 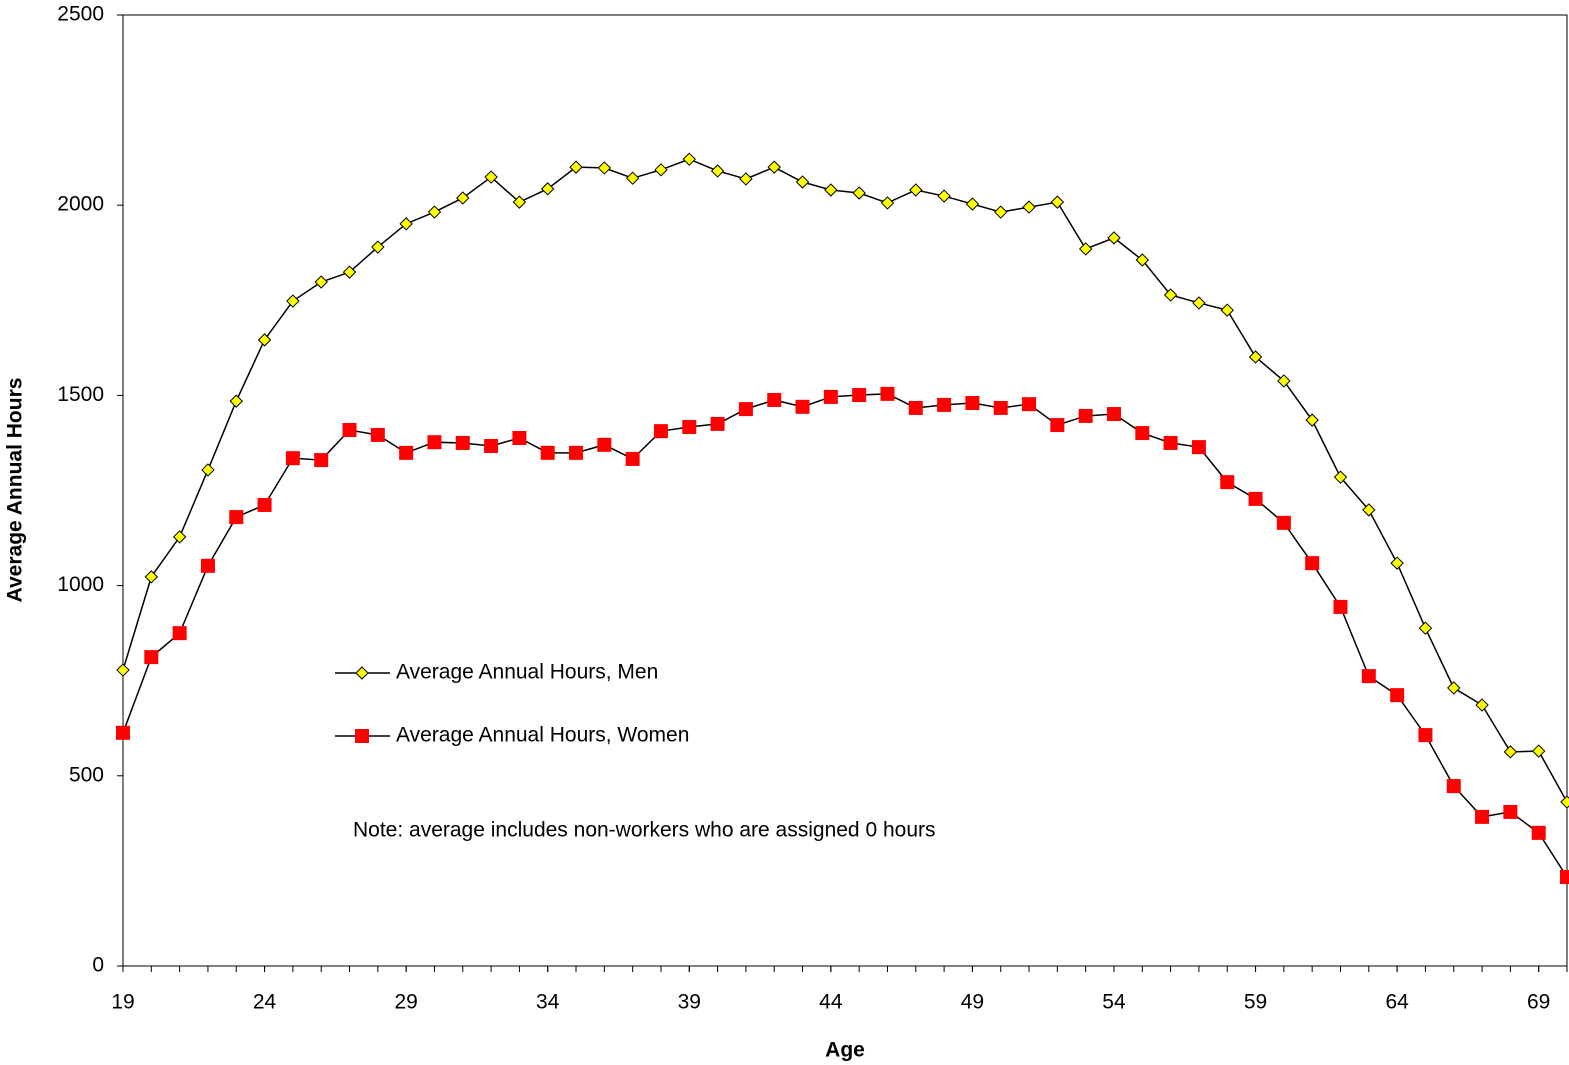 What do you see at coordinates (122, 1002) in the screenshot?
I see `x-tick-label: 19` at bounding box center [122, 1002].